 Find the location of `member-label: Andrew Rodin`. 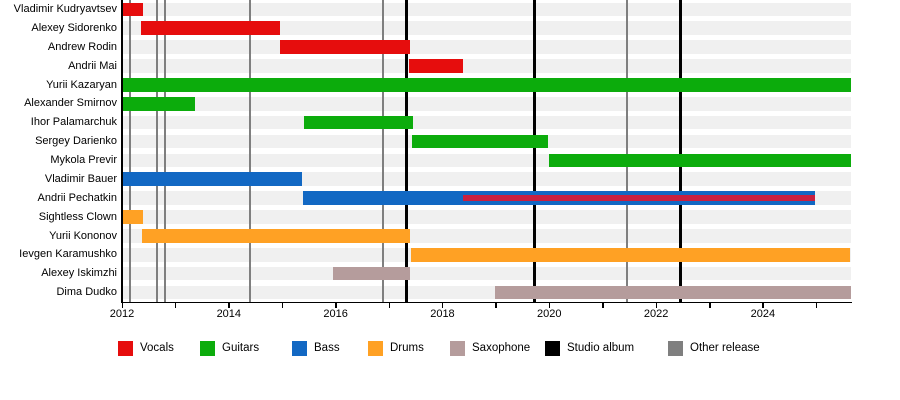

member-label: Andrew Rodin is located at coordinates (82, 46).